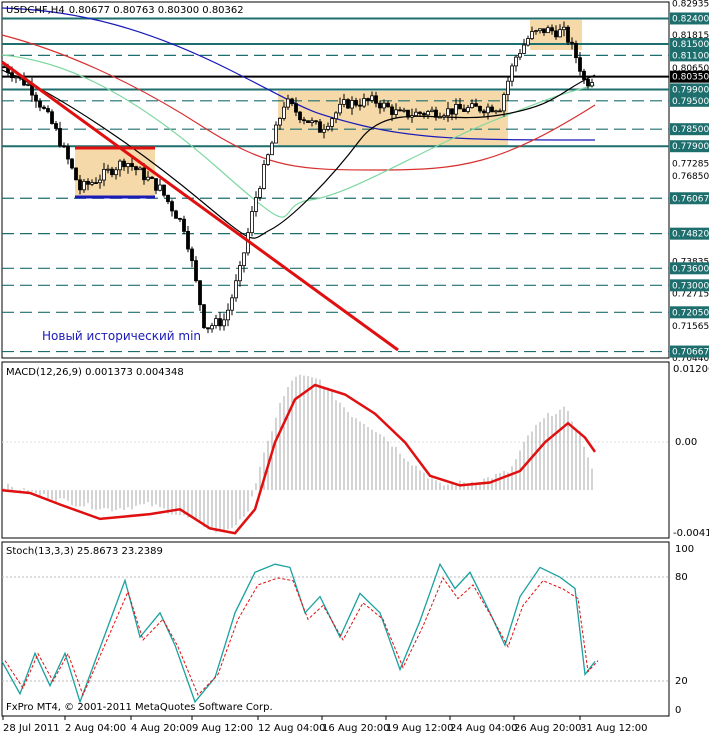 This screenshot has height=734, width=709. Describe the element at coordinates (95, 728) in the screenshot. I see `time-axis-label: 2 Aug 04:00` at that location.